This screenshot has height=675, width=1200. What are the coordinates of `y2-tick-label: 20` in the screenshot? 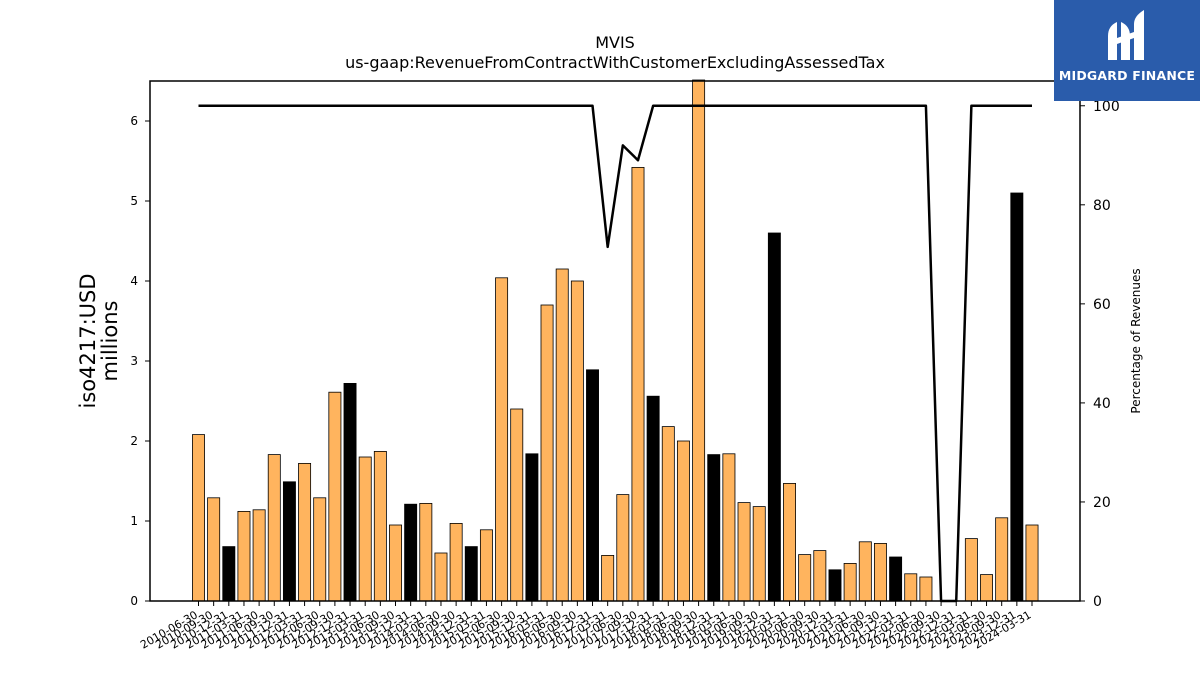 It's located at (1102, 503).